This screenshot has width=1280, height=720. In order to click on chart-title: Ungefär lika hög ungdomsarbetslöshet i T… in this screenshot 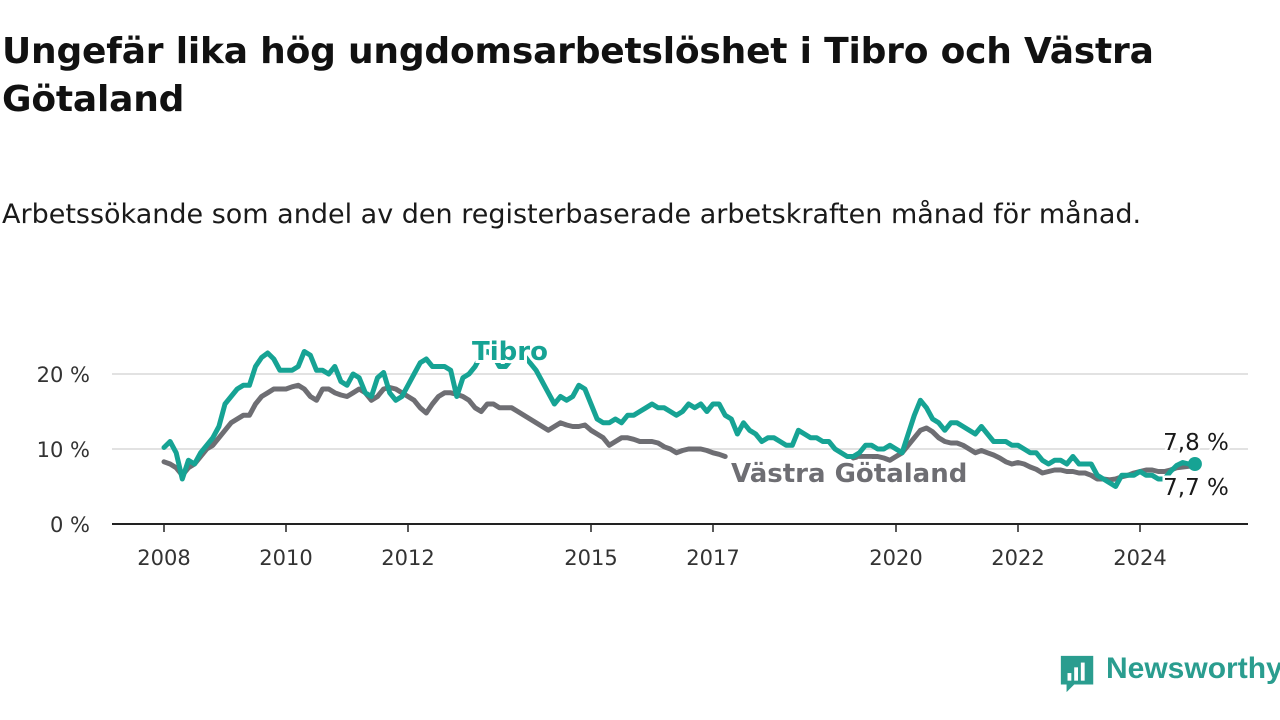, I will do `click(578, 75)`.